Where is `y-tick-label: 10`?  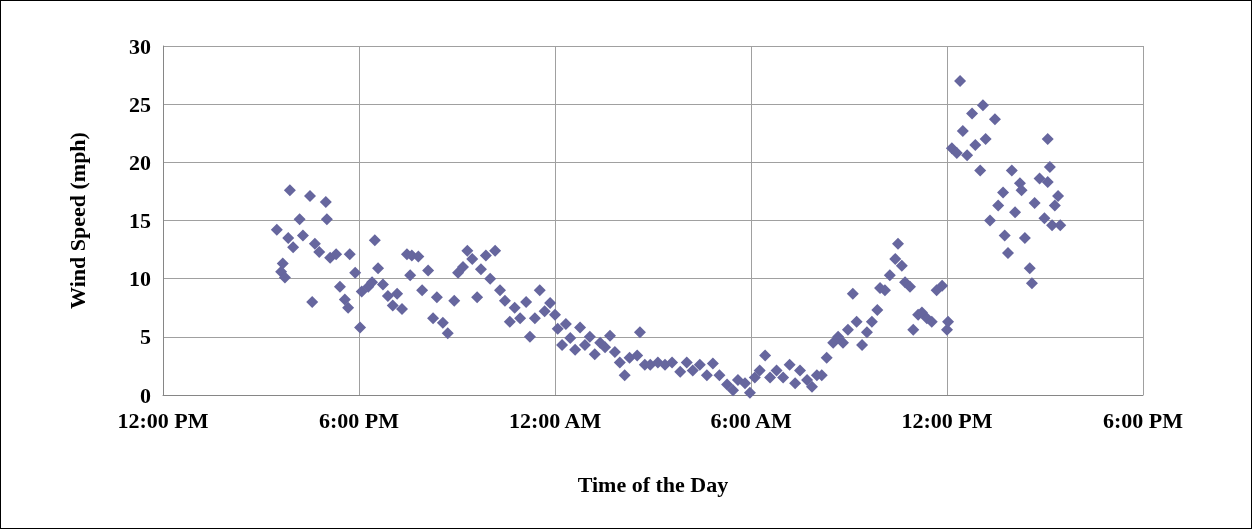 y-tick-label: 10 is located at coordinates (140, 279).